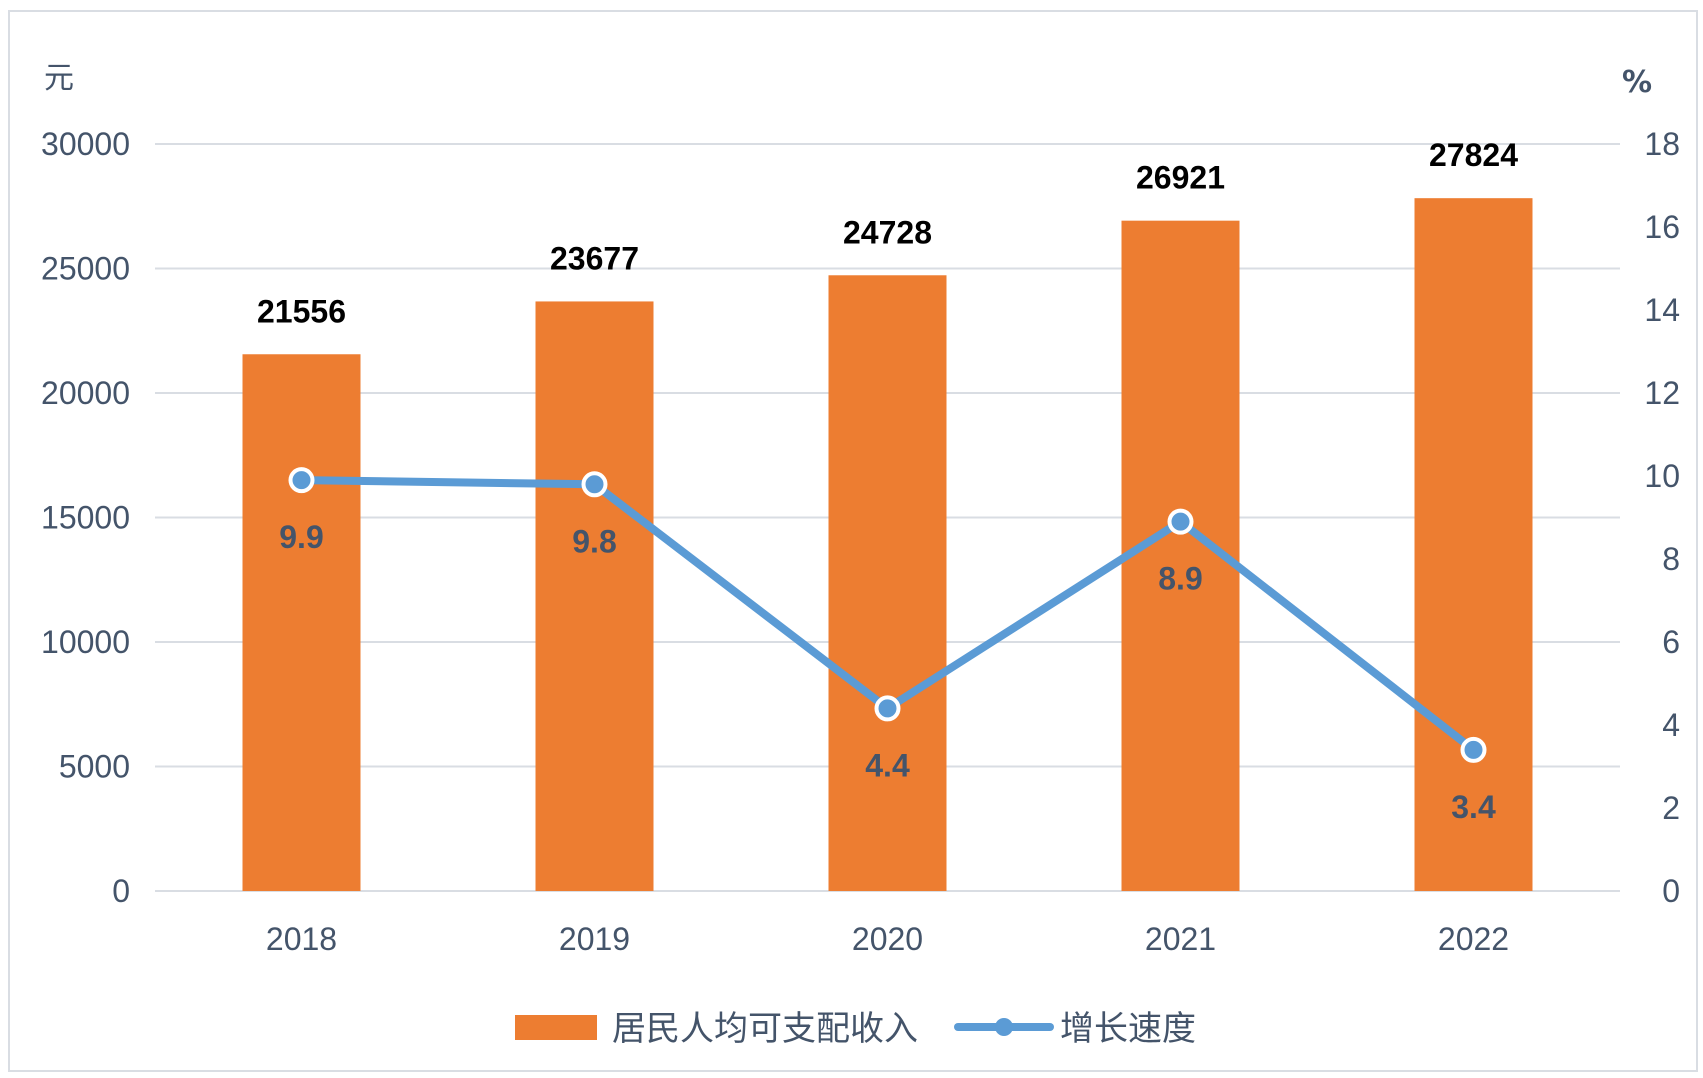  I want to click on left-tick-label: 15000, so click(85, 518).